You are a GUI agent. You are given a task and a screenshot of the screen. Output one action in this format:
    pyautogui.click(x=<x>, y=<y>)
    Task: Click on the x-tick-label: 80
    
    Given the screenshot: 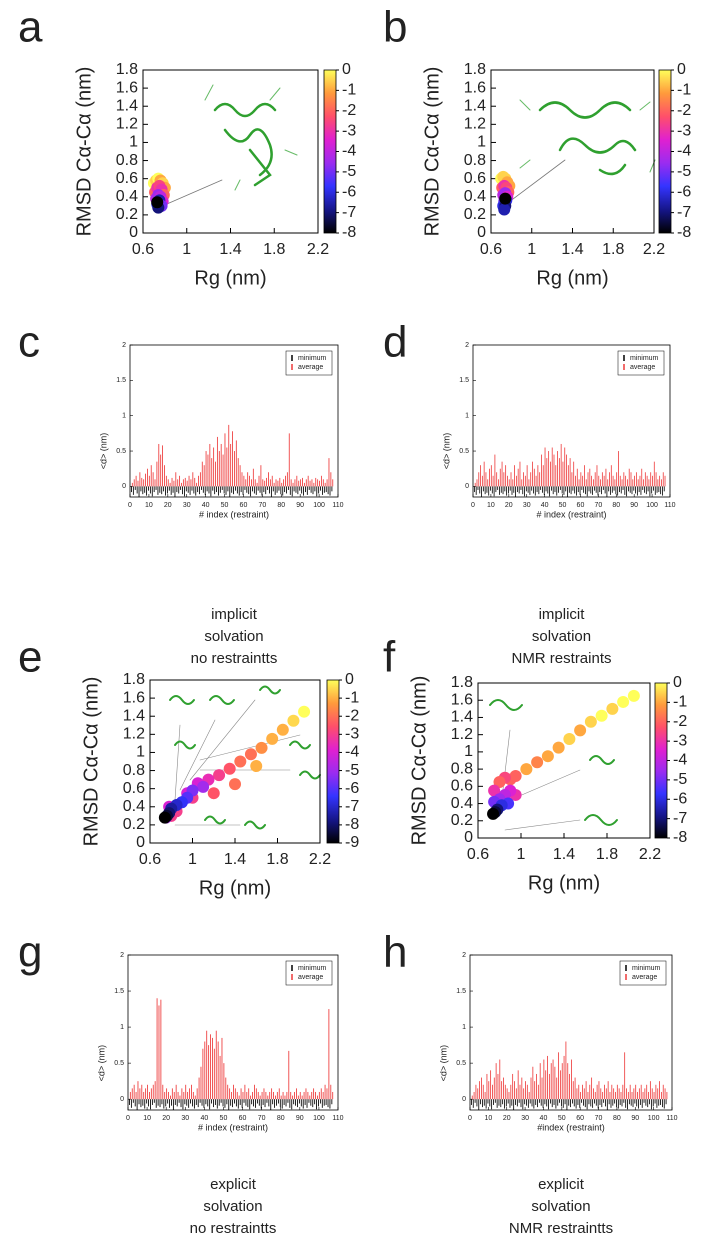 What is the action you would take?
    pyautogui.click(x=617, y=1118)
    